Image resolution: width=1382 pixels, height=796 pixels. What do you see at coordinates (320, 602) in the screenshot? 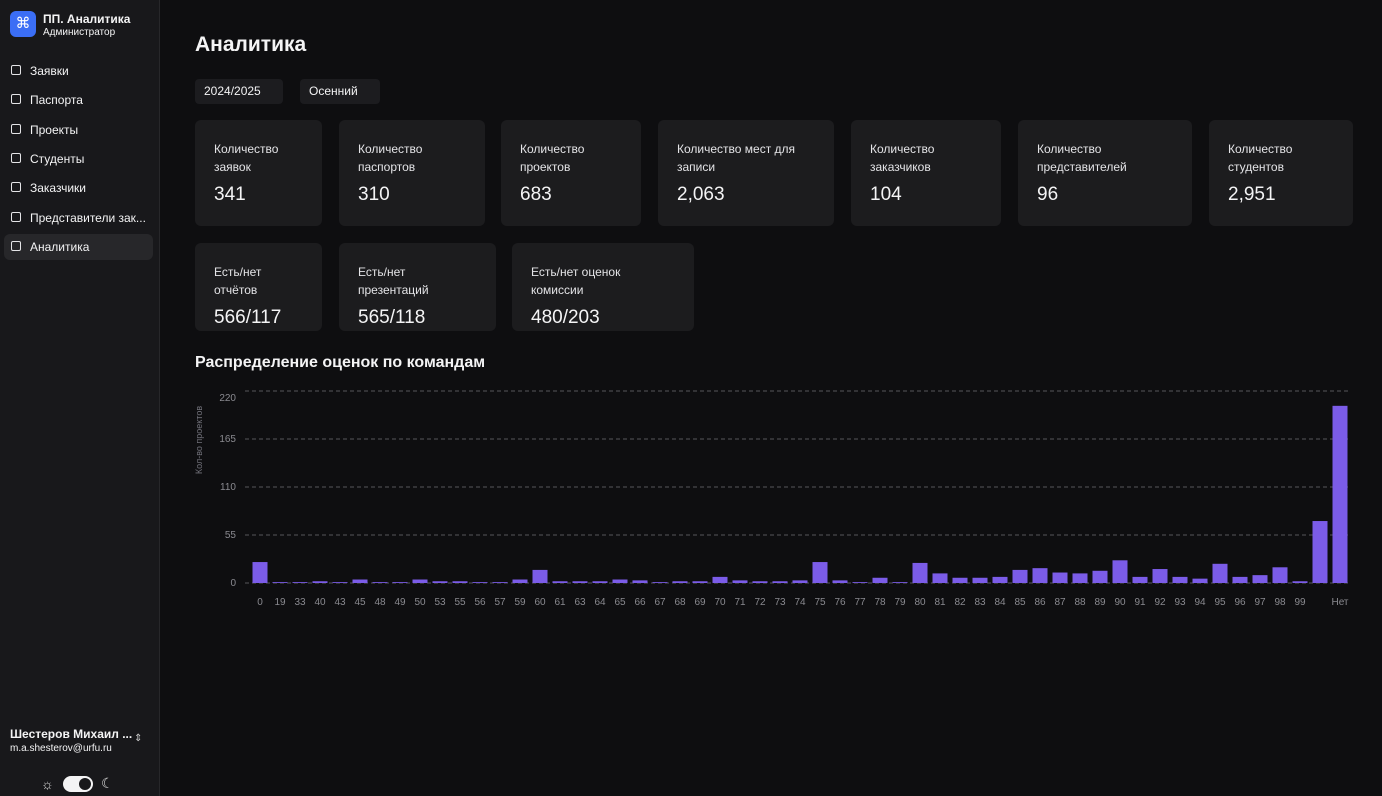
I see `x-tick-label: 40` at bounding box center [320, 602].